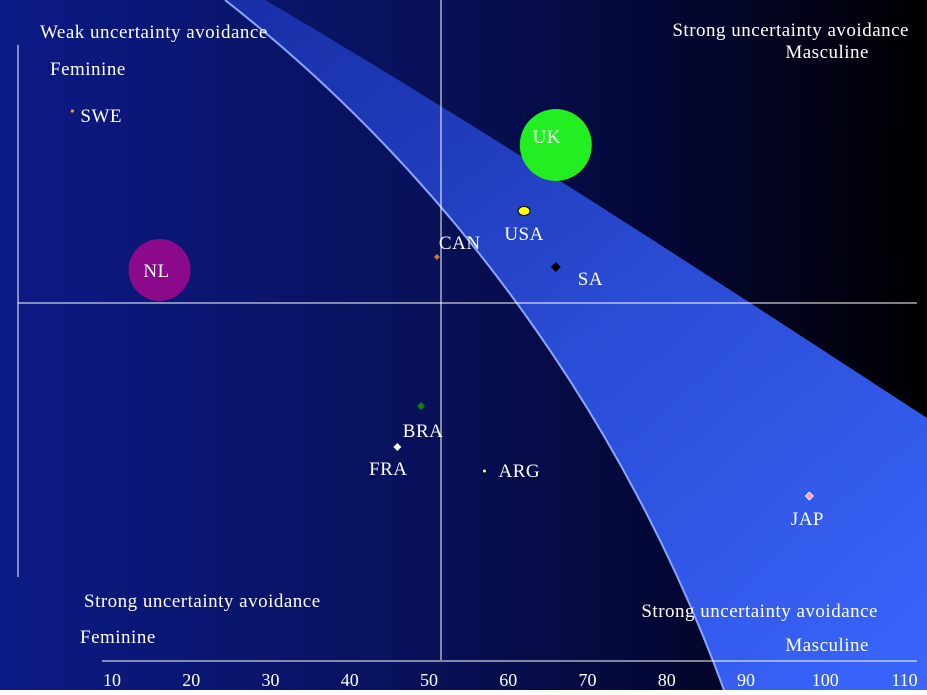 Image resolution: width=927 pixels, height=695 pixels. I want to click on quadrant-label-top-left-line1: Weak uncertainty avoidance, so click(154, 32).